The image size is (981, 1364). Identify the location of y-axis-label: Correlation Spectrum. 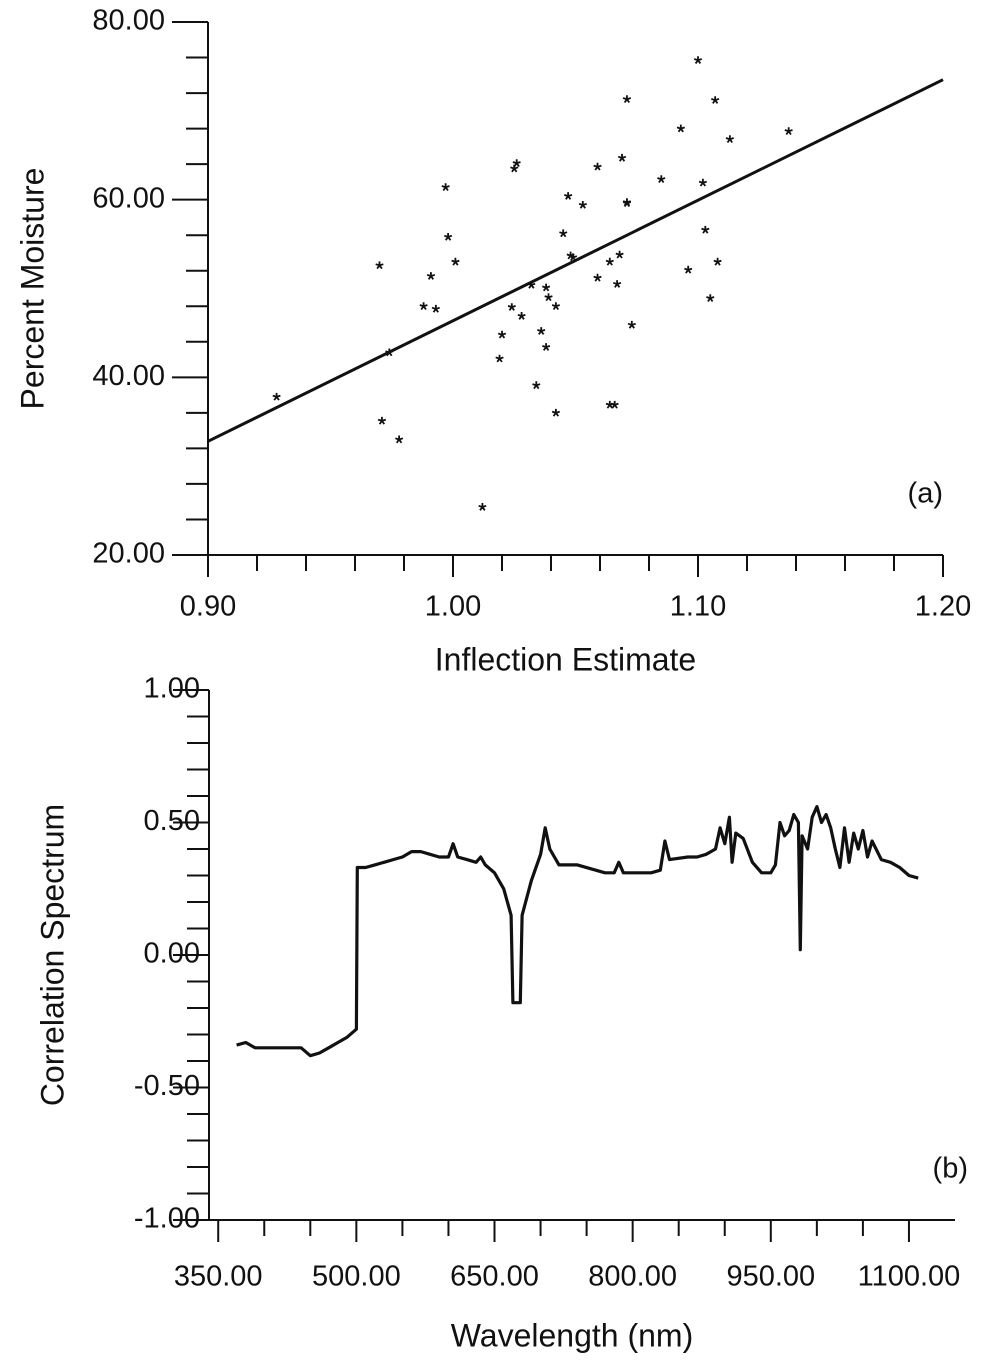
(52, 955).